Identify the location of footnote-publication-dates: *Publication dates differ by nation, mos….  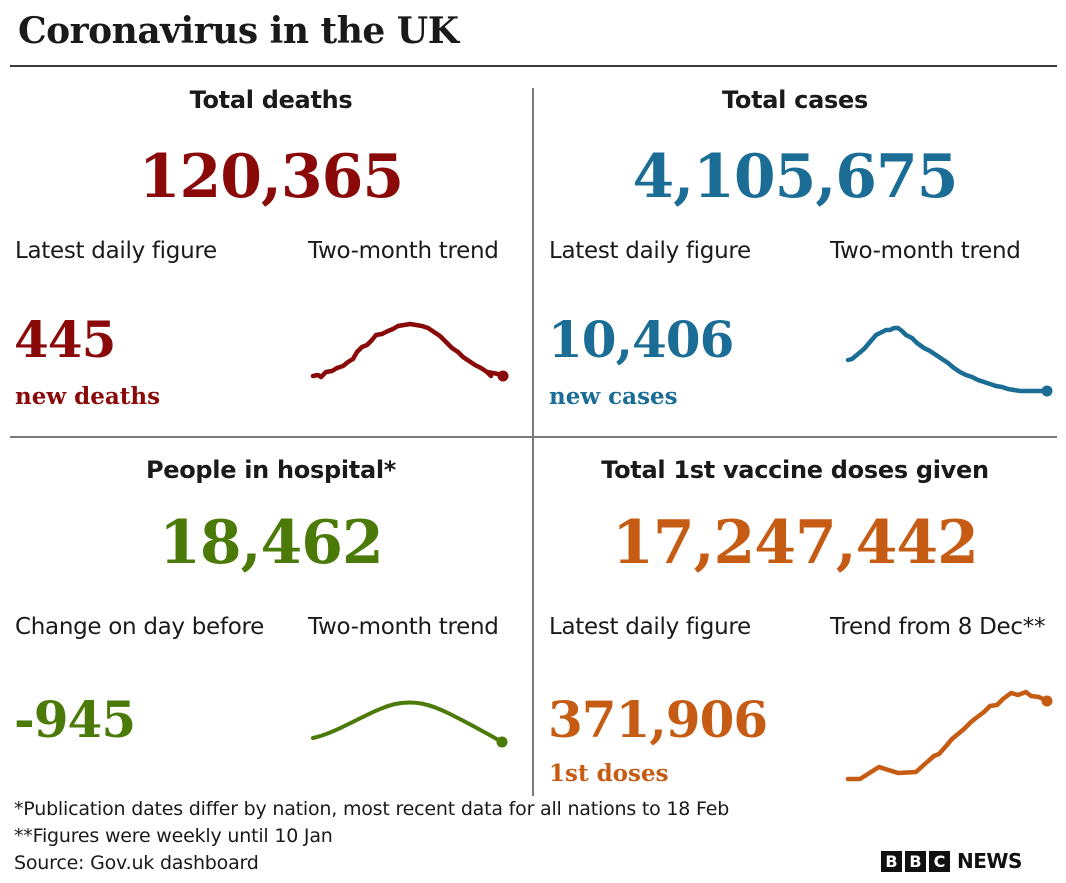
(372, 809).